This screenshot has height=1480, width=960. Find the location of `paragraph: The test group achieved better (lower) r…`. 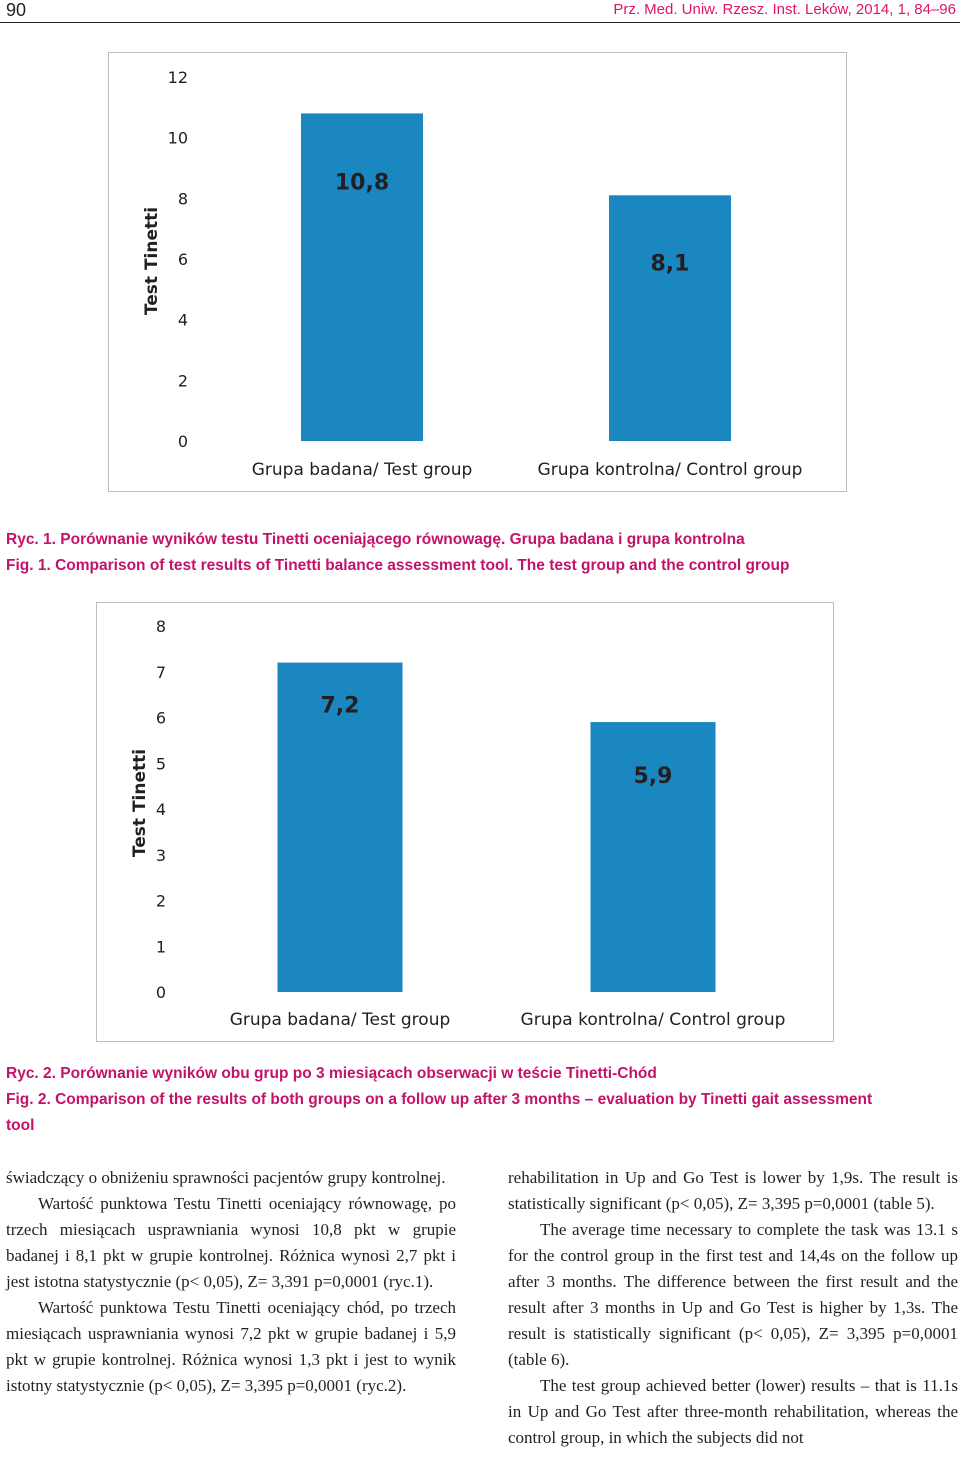

paragraph: The test group achieved better (lower) r… is located at coordinates (733, 1411).